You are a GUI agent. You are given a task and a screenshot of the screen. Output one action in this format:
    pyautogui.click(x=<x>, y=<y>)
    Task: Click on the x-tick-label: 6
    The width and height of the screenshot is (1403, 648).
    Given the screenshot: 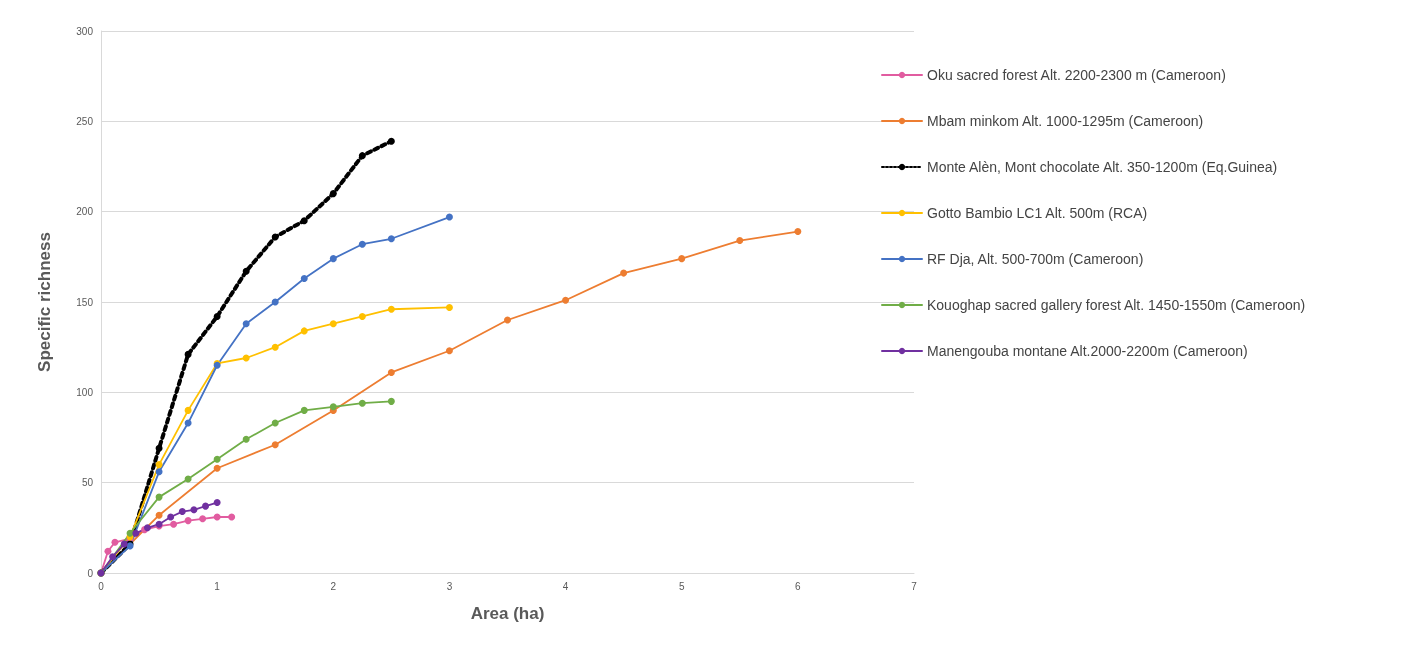 What is the action you would take?
    pyautogui.click(x=798, y=586)
    